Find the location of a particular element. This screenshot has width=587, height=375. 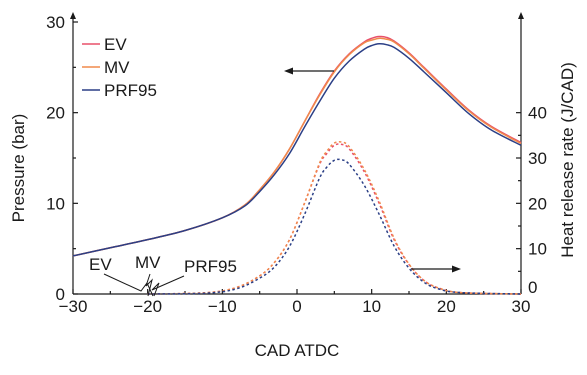

y-axis-right-arrow is located at coordinates (521, 15).